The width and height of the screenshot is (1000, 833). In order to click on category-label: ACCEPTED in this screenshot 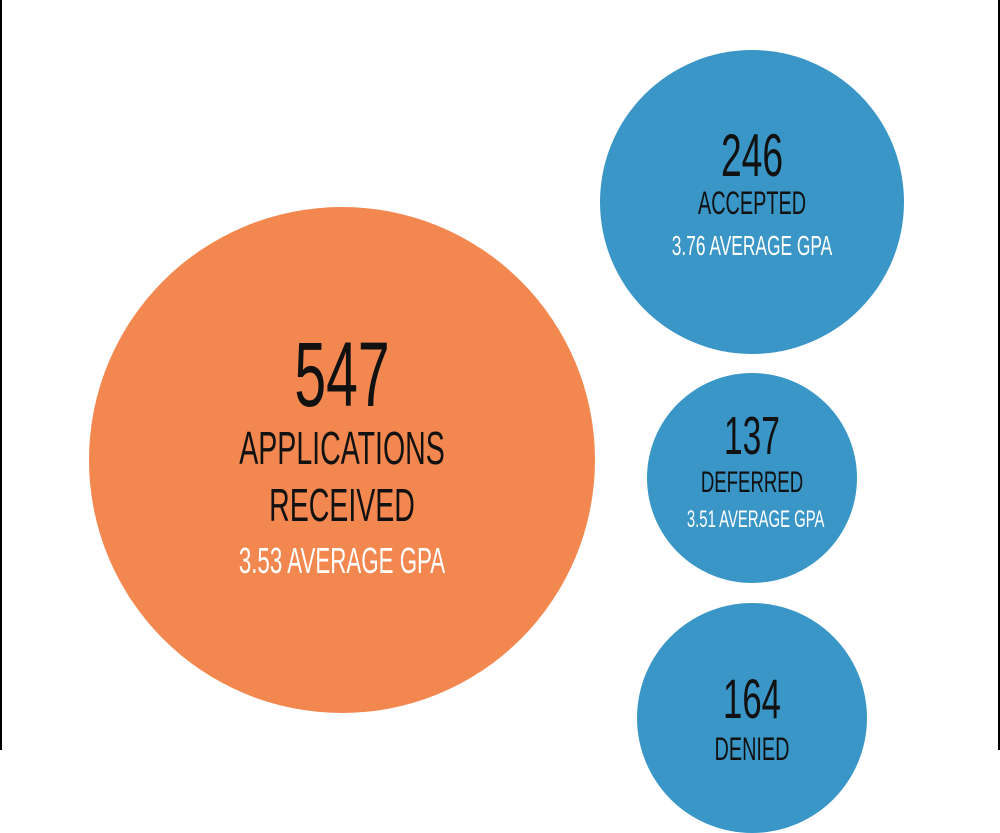, I will do `click(752, 203)`.